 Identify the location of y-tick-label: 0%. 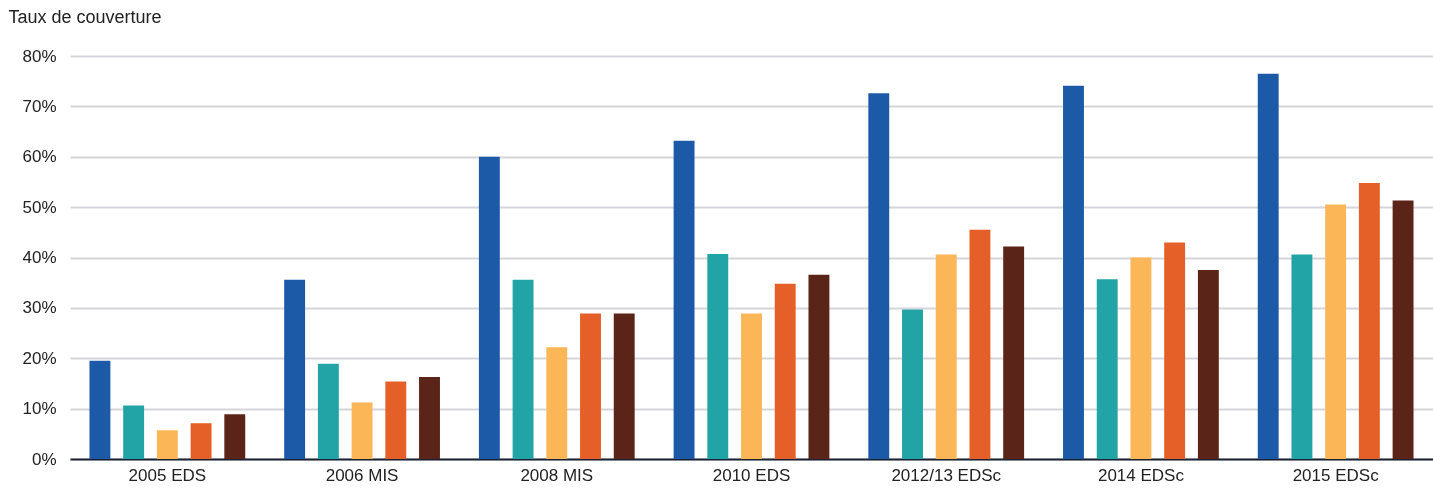
(44, 459).